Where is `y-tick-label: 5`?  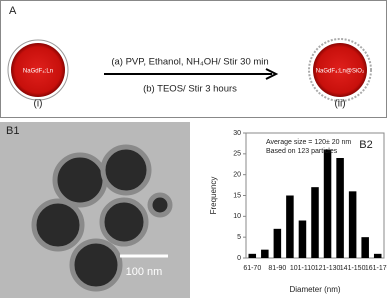
y-tick-label: 5 is located at coordinates (239, 237).